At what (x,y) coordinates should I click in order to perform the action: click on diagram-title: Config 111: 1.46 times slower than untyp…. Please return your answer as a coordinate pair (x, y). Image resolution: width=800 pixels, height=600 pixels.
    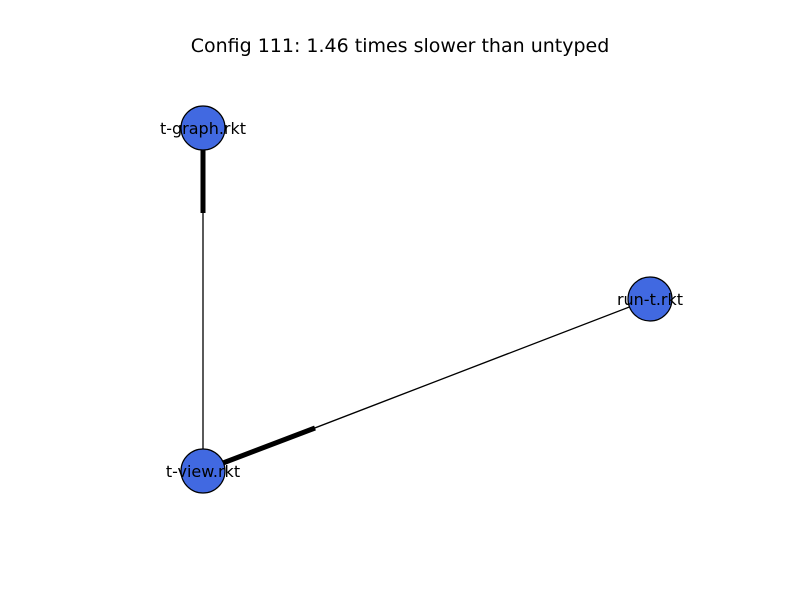
    Looking at the image, I should click on (400, 46).